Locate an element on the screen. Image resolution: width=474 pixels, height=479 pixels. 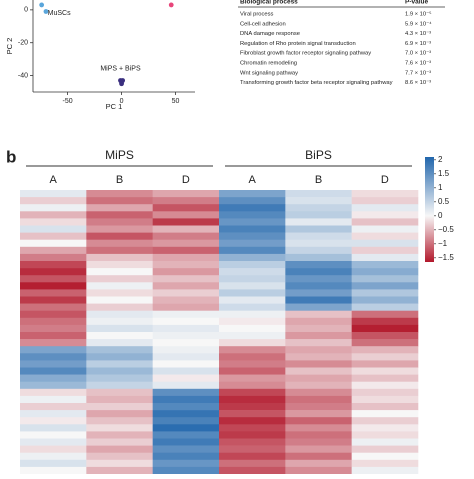
p-value: 8.6 × 10⁻³ is located at coordinates (418, 83).